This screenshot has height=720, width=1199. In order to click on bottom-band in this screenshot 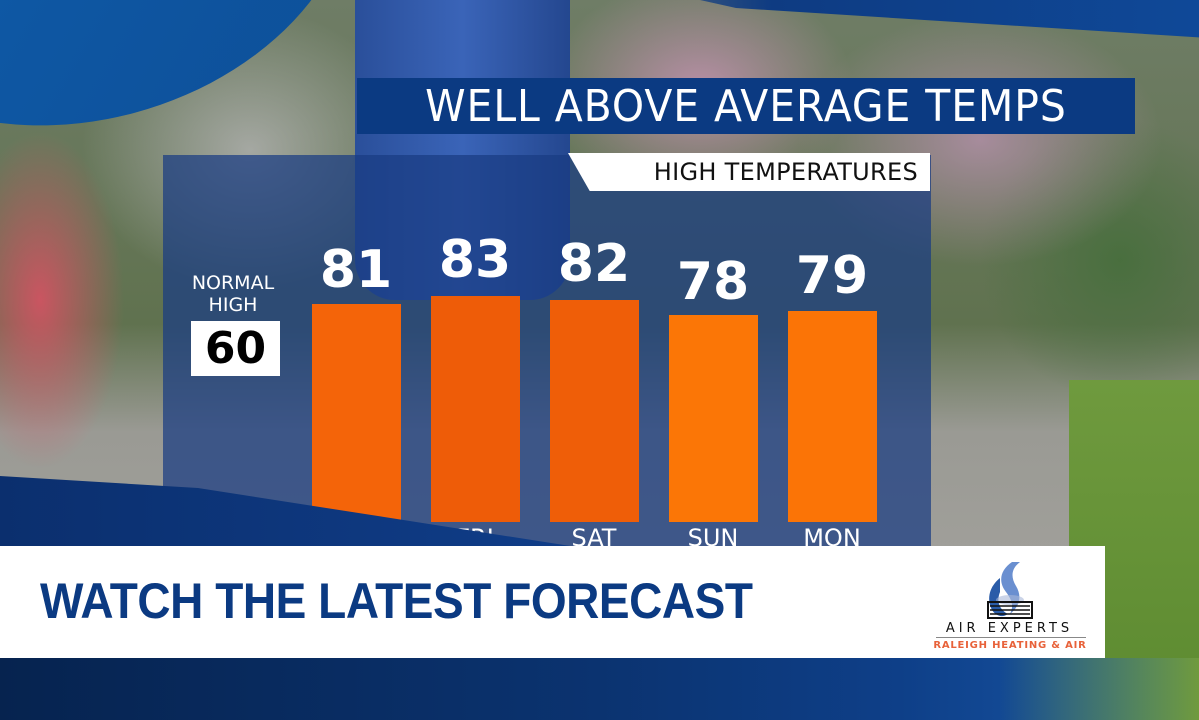, I will do `click(599, 689)`.